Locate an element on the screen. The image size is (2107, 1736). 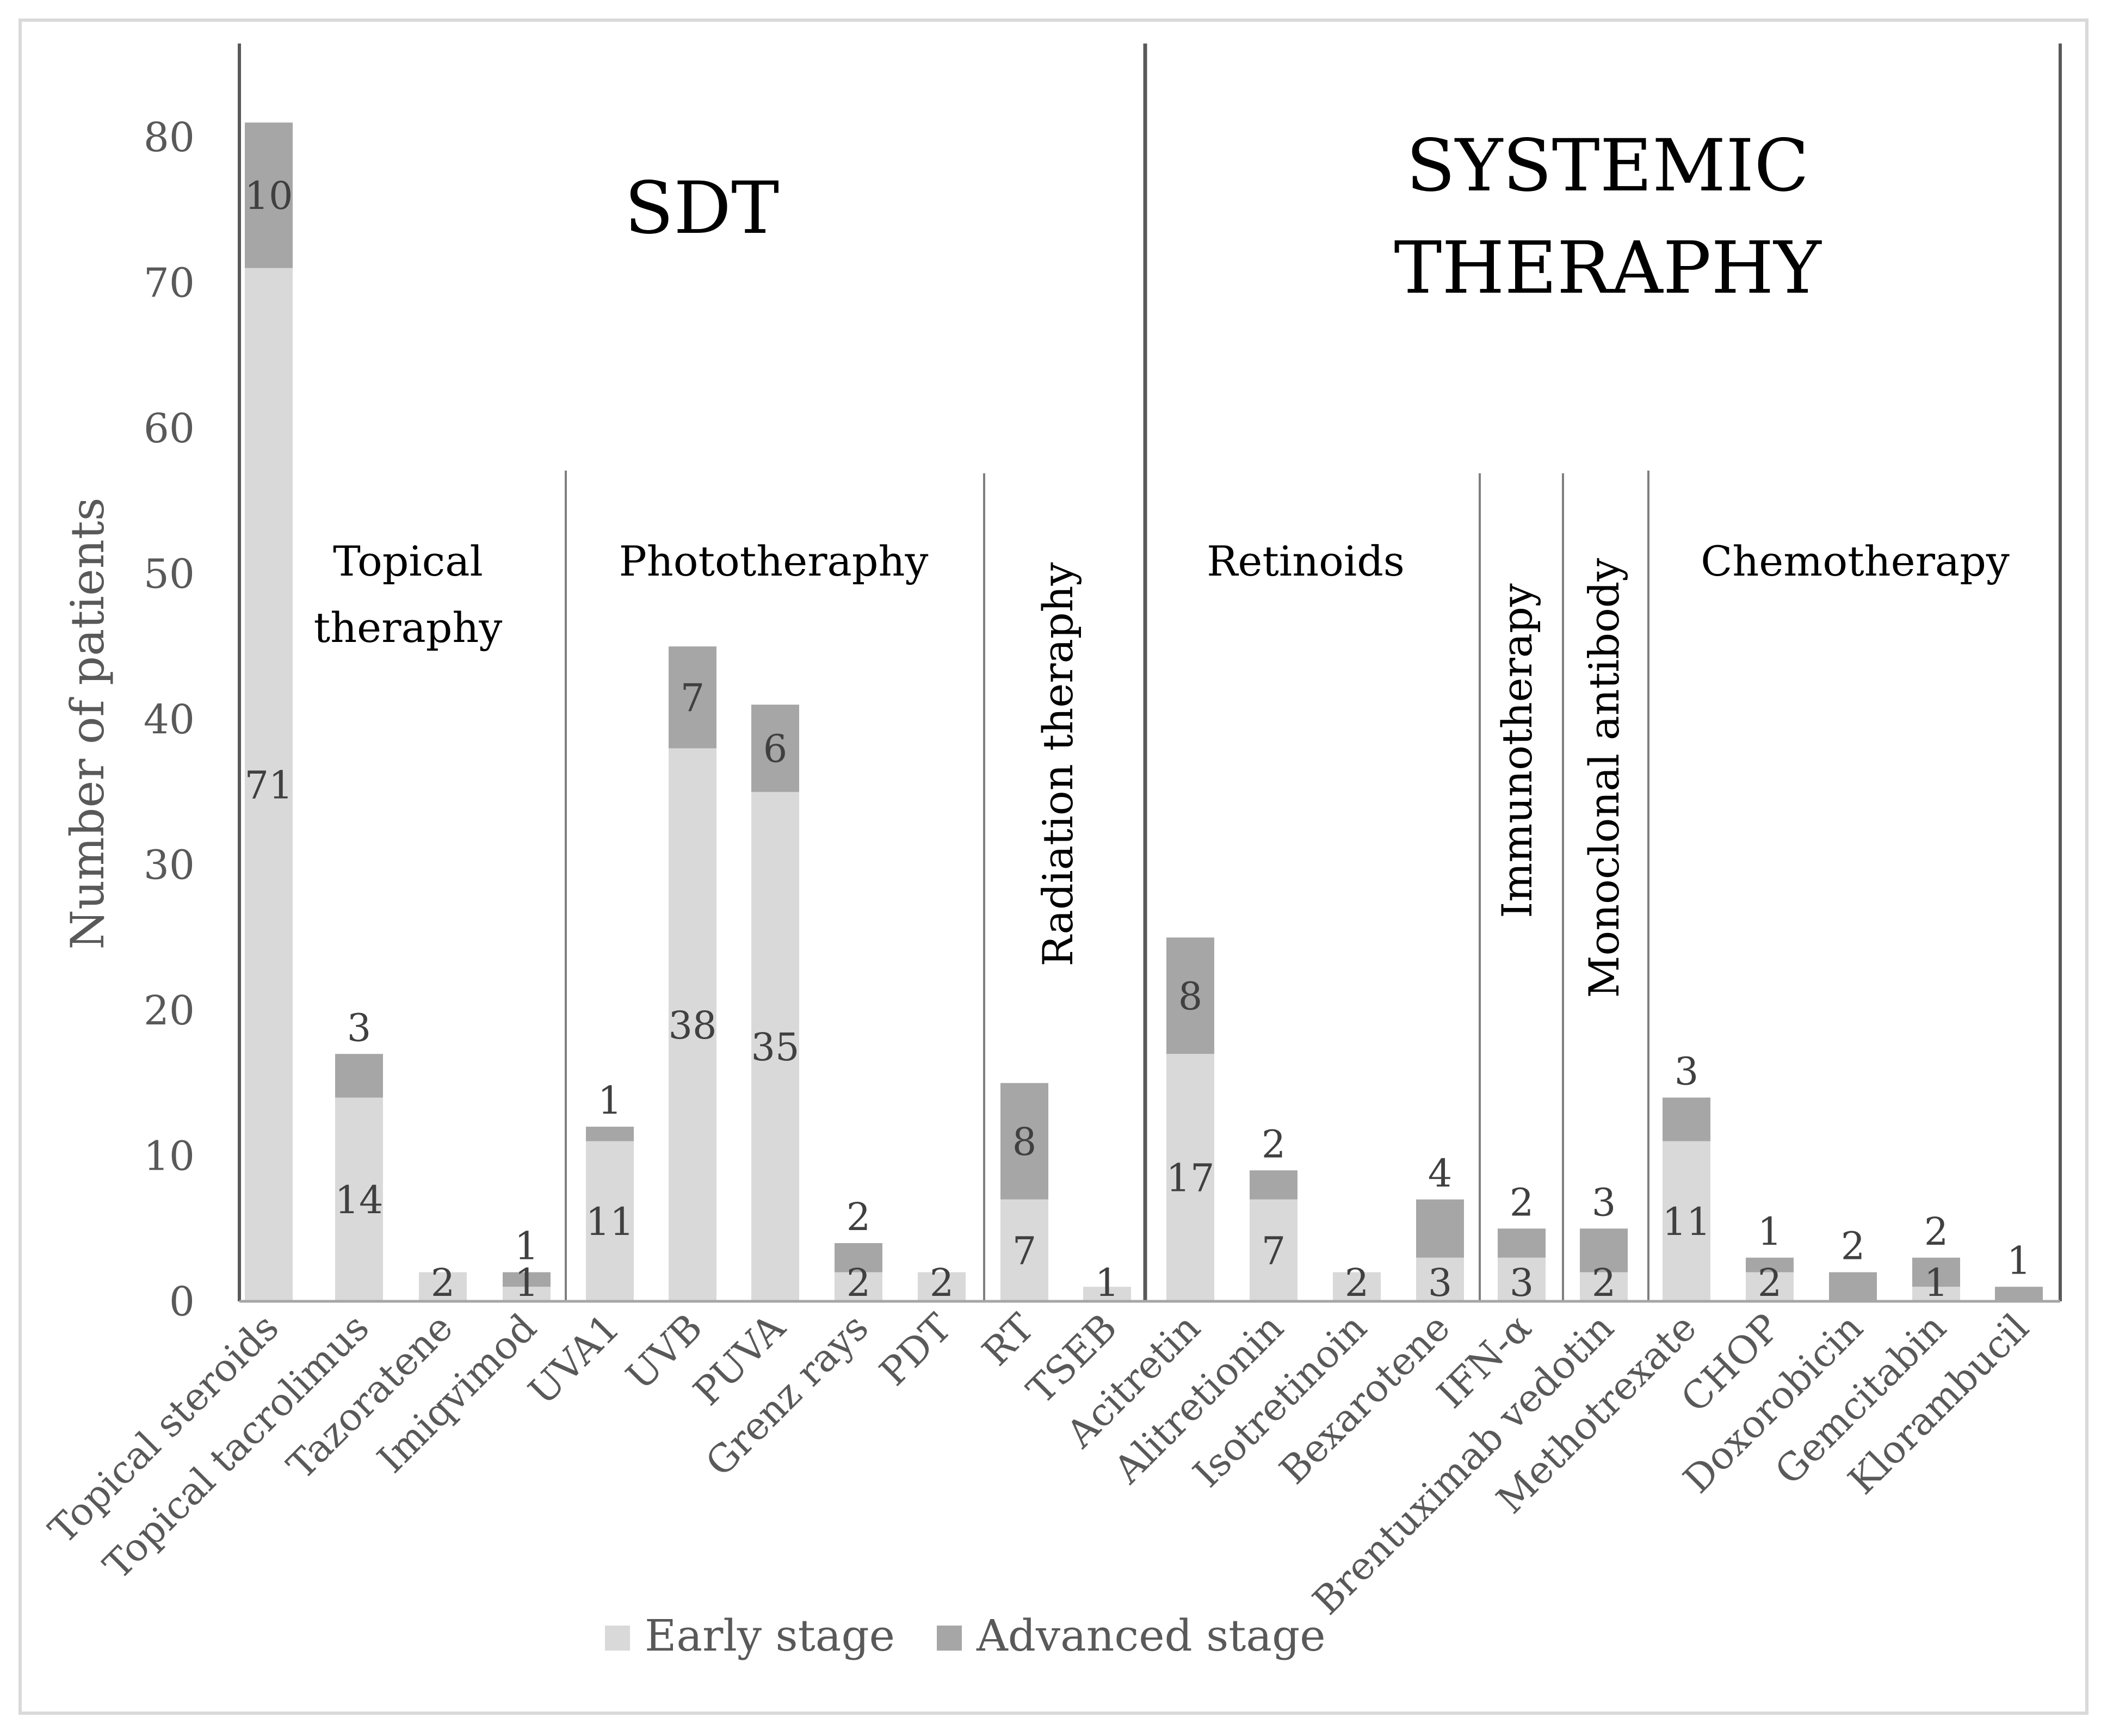
sub-group-label: Topical theraphy is located at coordinates (409, 594).